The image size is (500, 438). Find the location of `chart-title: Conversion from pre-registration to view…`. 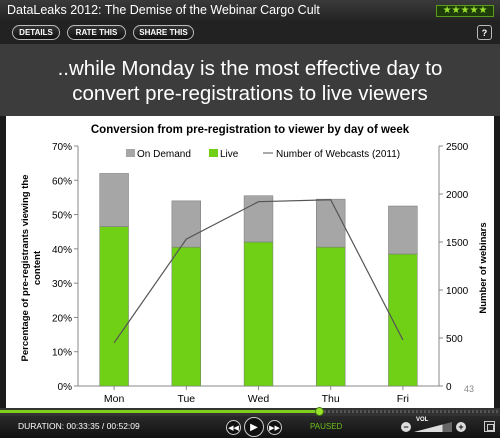

chart-title: Conversion from pre-registration to view… is located at coordinates (250, 130).